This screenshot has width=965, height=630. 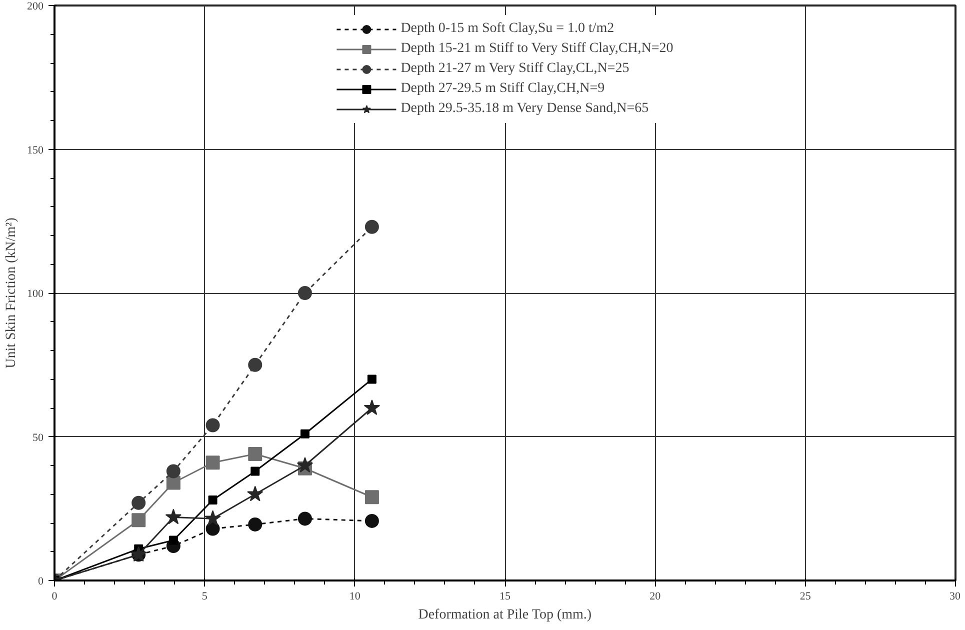 What do you see at coordinates (505, 615) in the screenshot?
I see `x-axis-title: Deformation at Pile Top (mm.)` at bounding box center [505, 615].